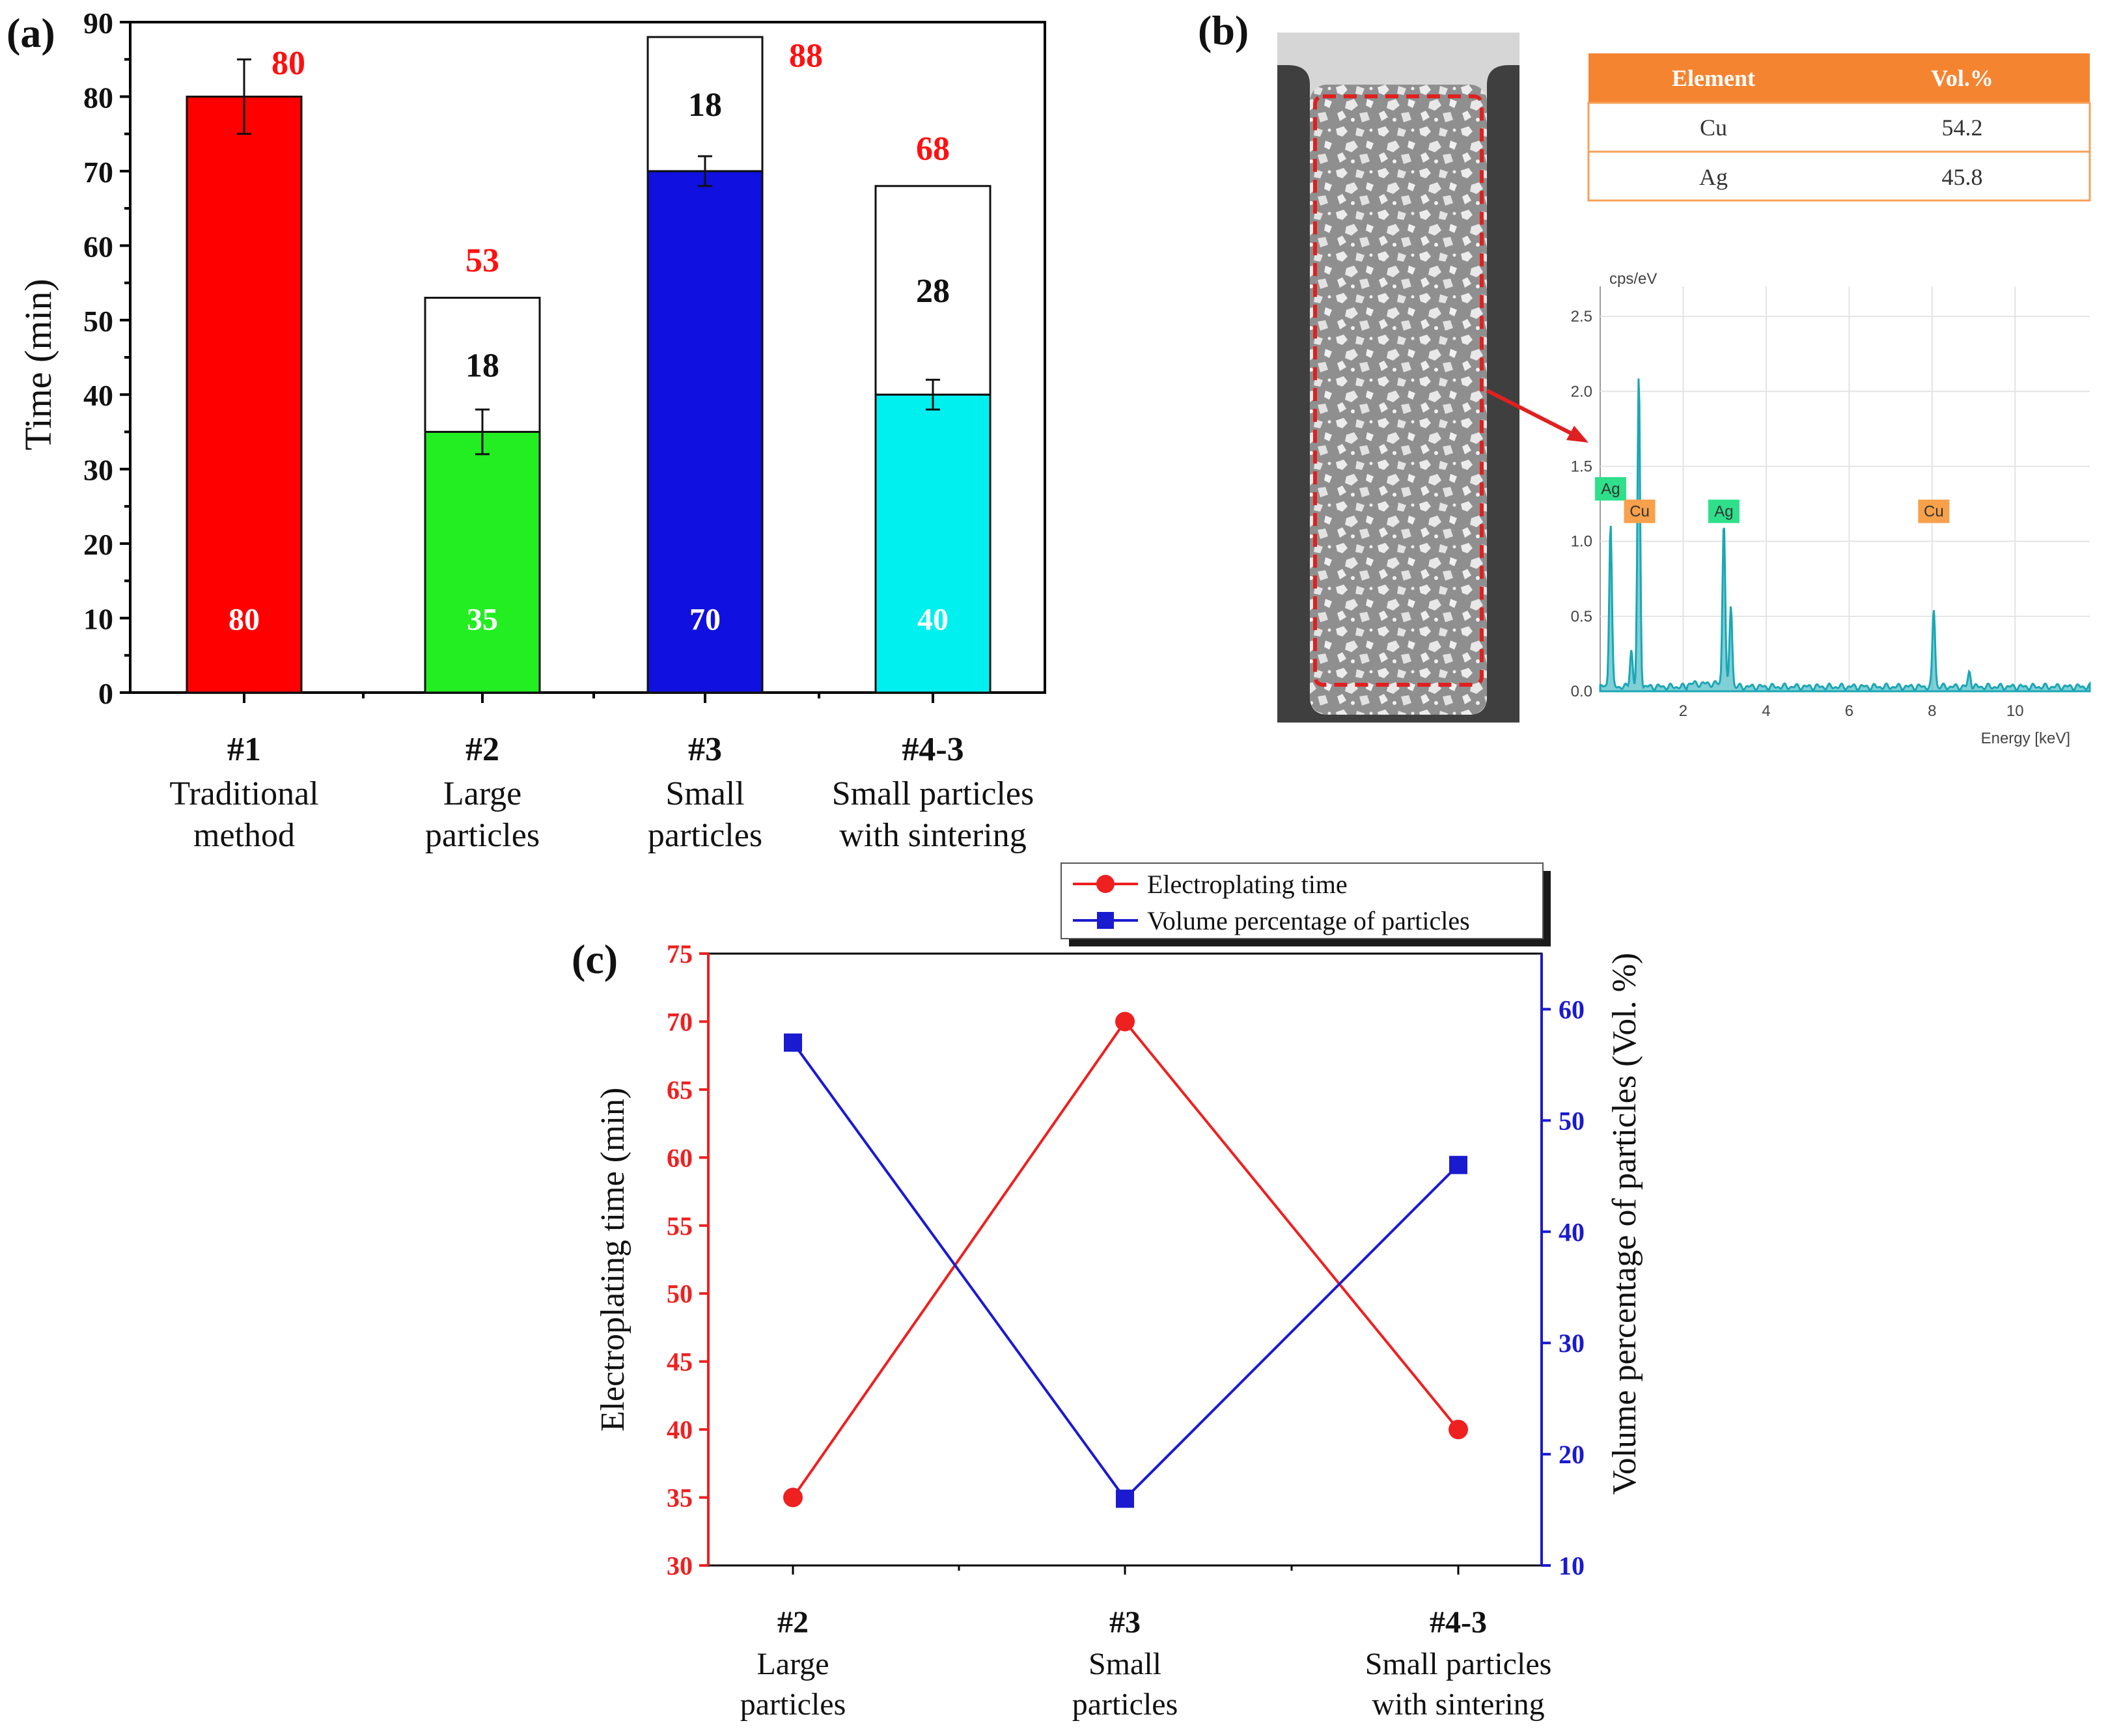 This screenshot has height=1736, width=2108. Describe the element at coordinates (244, 793) in the screenshot. I see `x-category-label-a: Traditional` at that location.